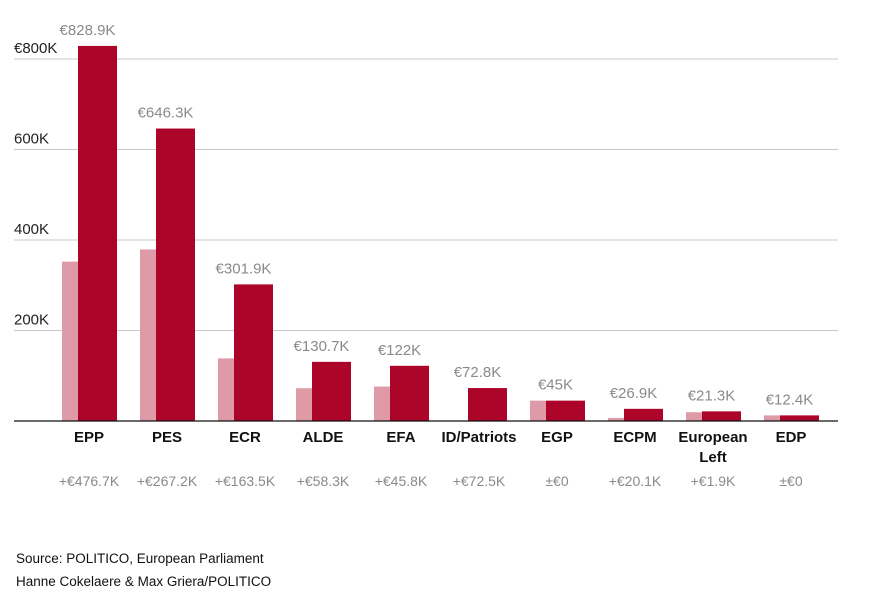  What do you see at coordinates (713, 481) in the screenshot?
I see `change-label: +€1.9K` at bounding box center [713, 481].